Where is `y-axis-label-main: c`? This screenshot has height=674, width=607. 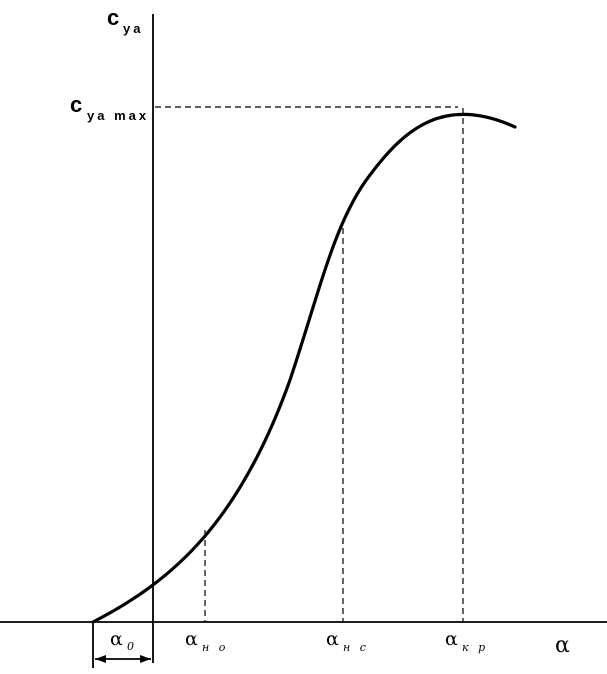
y-axis-label-main: c is located at coordinates (113, 17).